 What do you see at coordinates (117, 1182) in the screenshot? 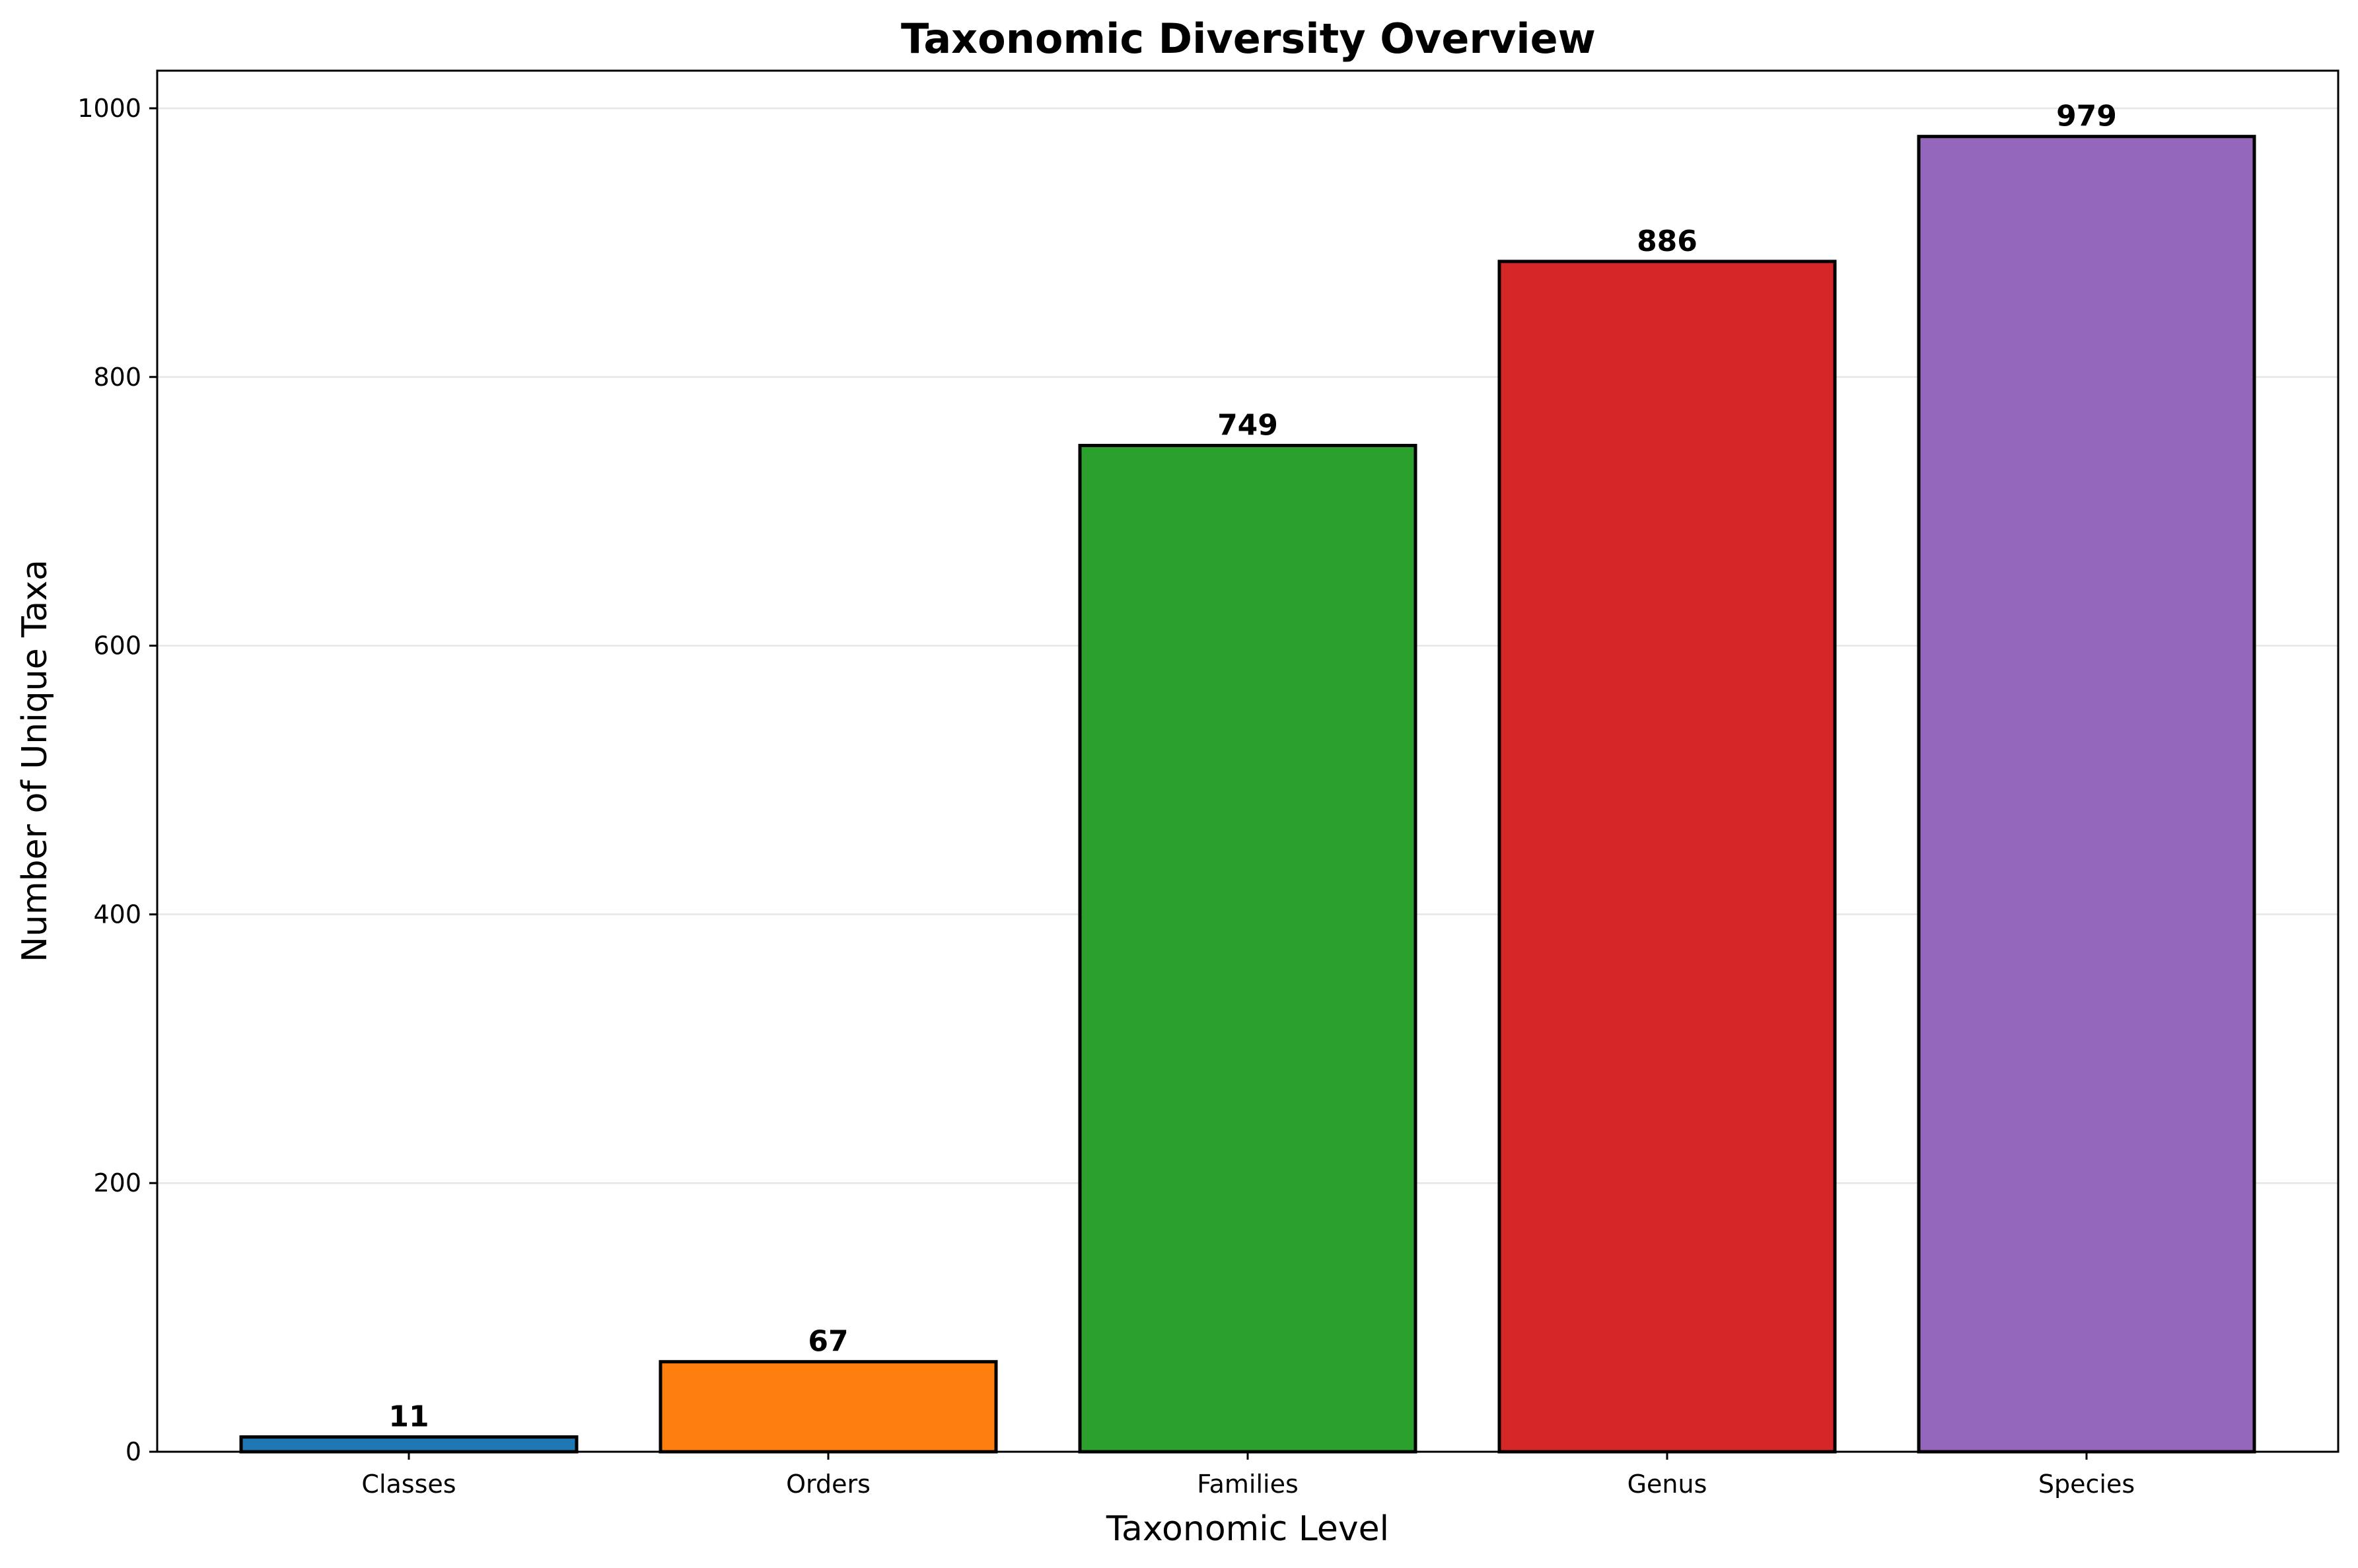
I see `y-tick-label: 200` at bounding box center [117, 1182].